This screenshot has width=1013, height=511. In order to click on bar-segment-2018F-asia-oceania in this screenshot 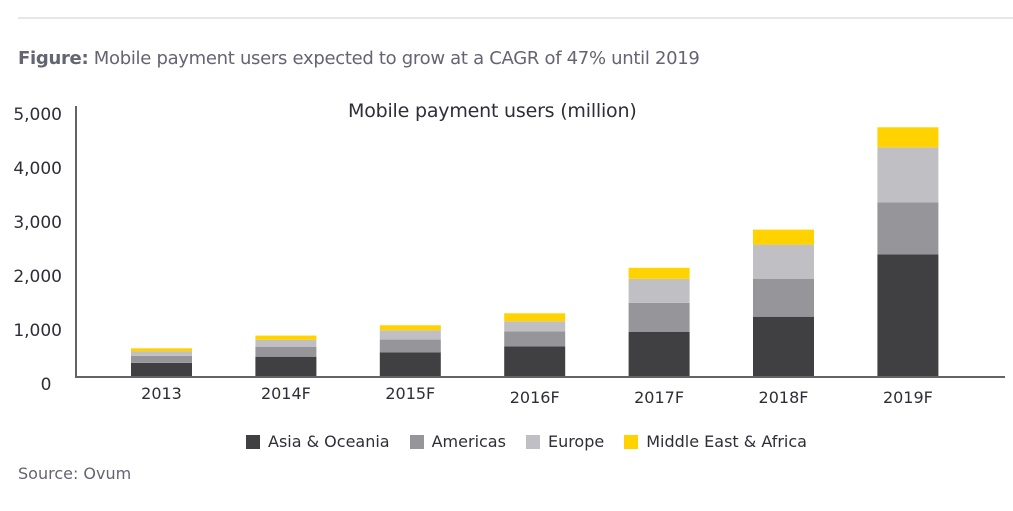, I will do `click(783, 346)`.